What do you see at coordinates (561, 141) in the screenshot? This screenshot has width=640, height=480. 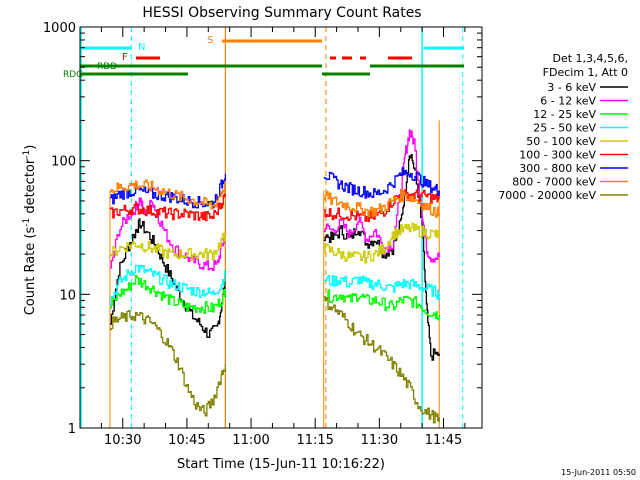 I see `legend-entry-label: 50 - 100 keV` at bounding box center [561, 141].